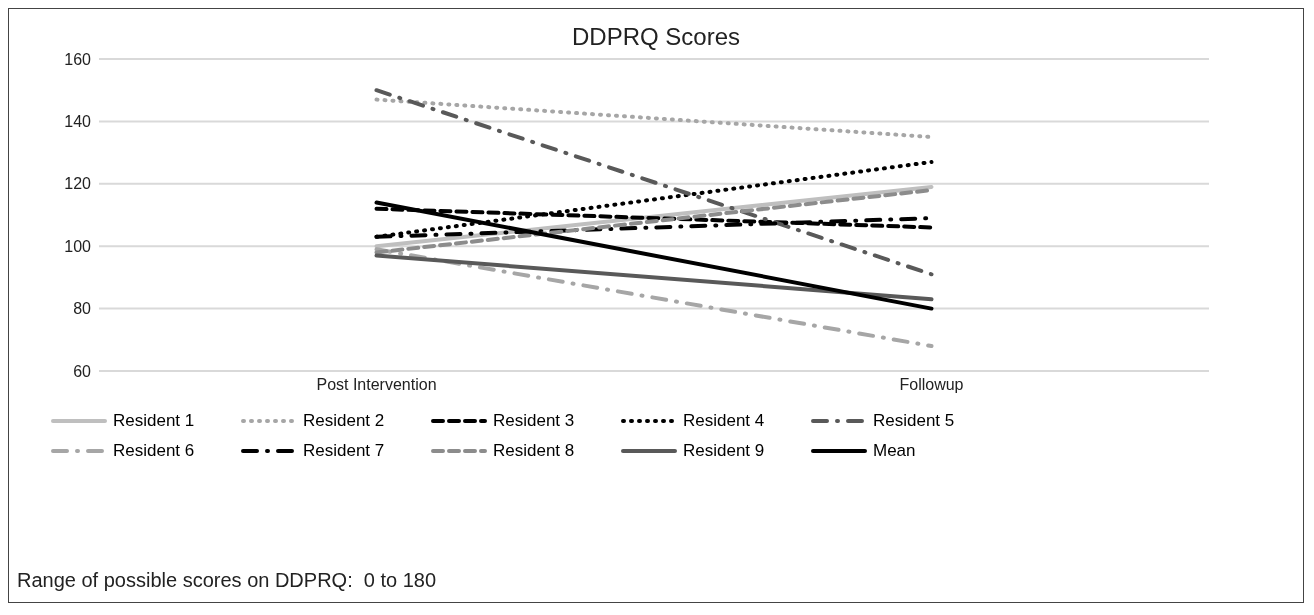 The height and width of the screenshot is (615, 1314). I want to click on y-tick-label: 60, so click(82, 371).